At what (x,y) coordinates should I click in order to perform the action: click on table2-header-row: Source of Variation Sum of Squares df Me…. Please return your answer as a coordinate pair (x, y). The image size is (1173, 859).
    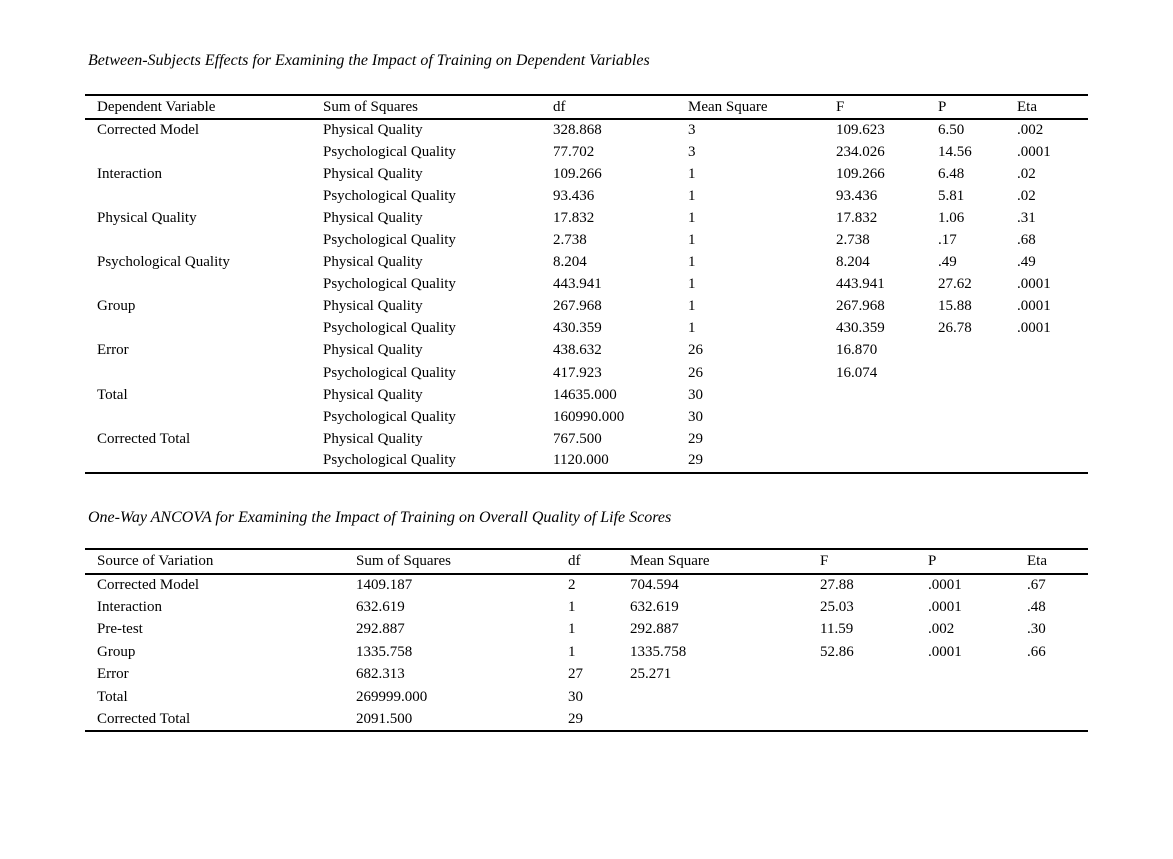
    Looking at the image, I should click on (586, 561).